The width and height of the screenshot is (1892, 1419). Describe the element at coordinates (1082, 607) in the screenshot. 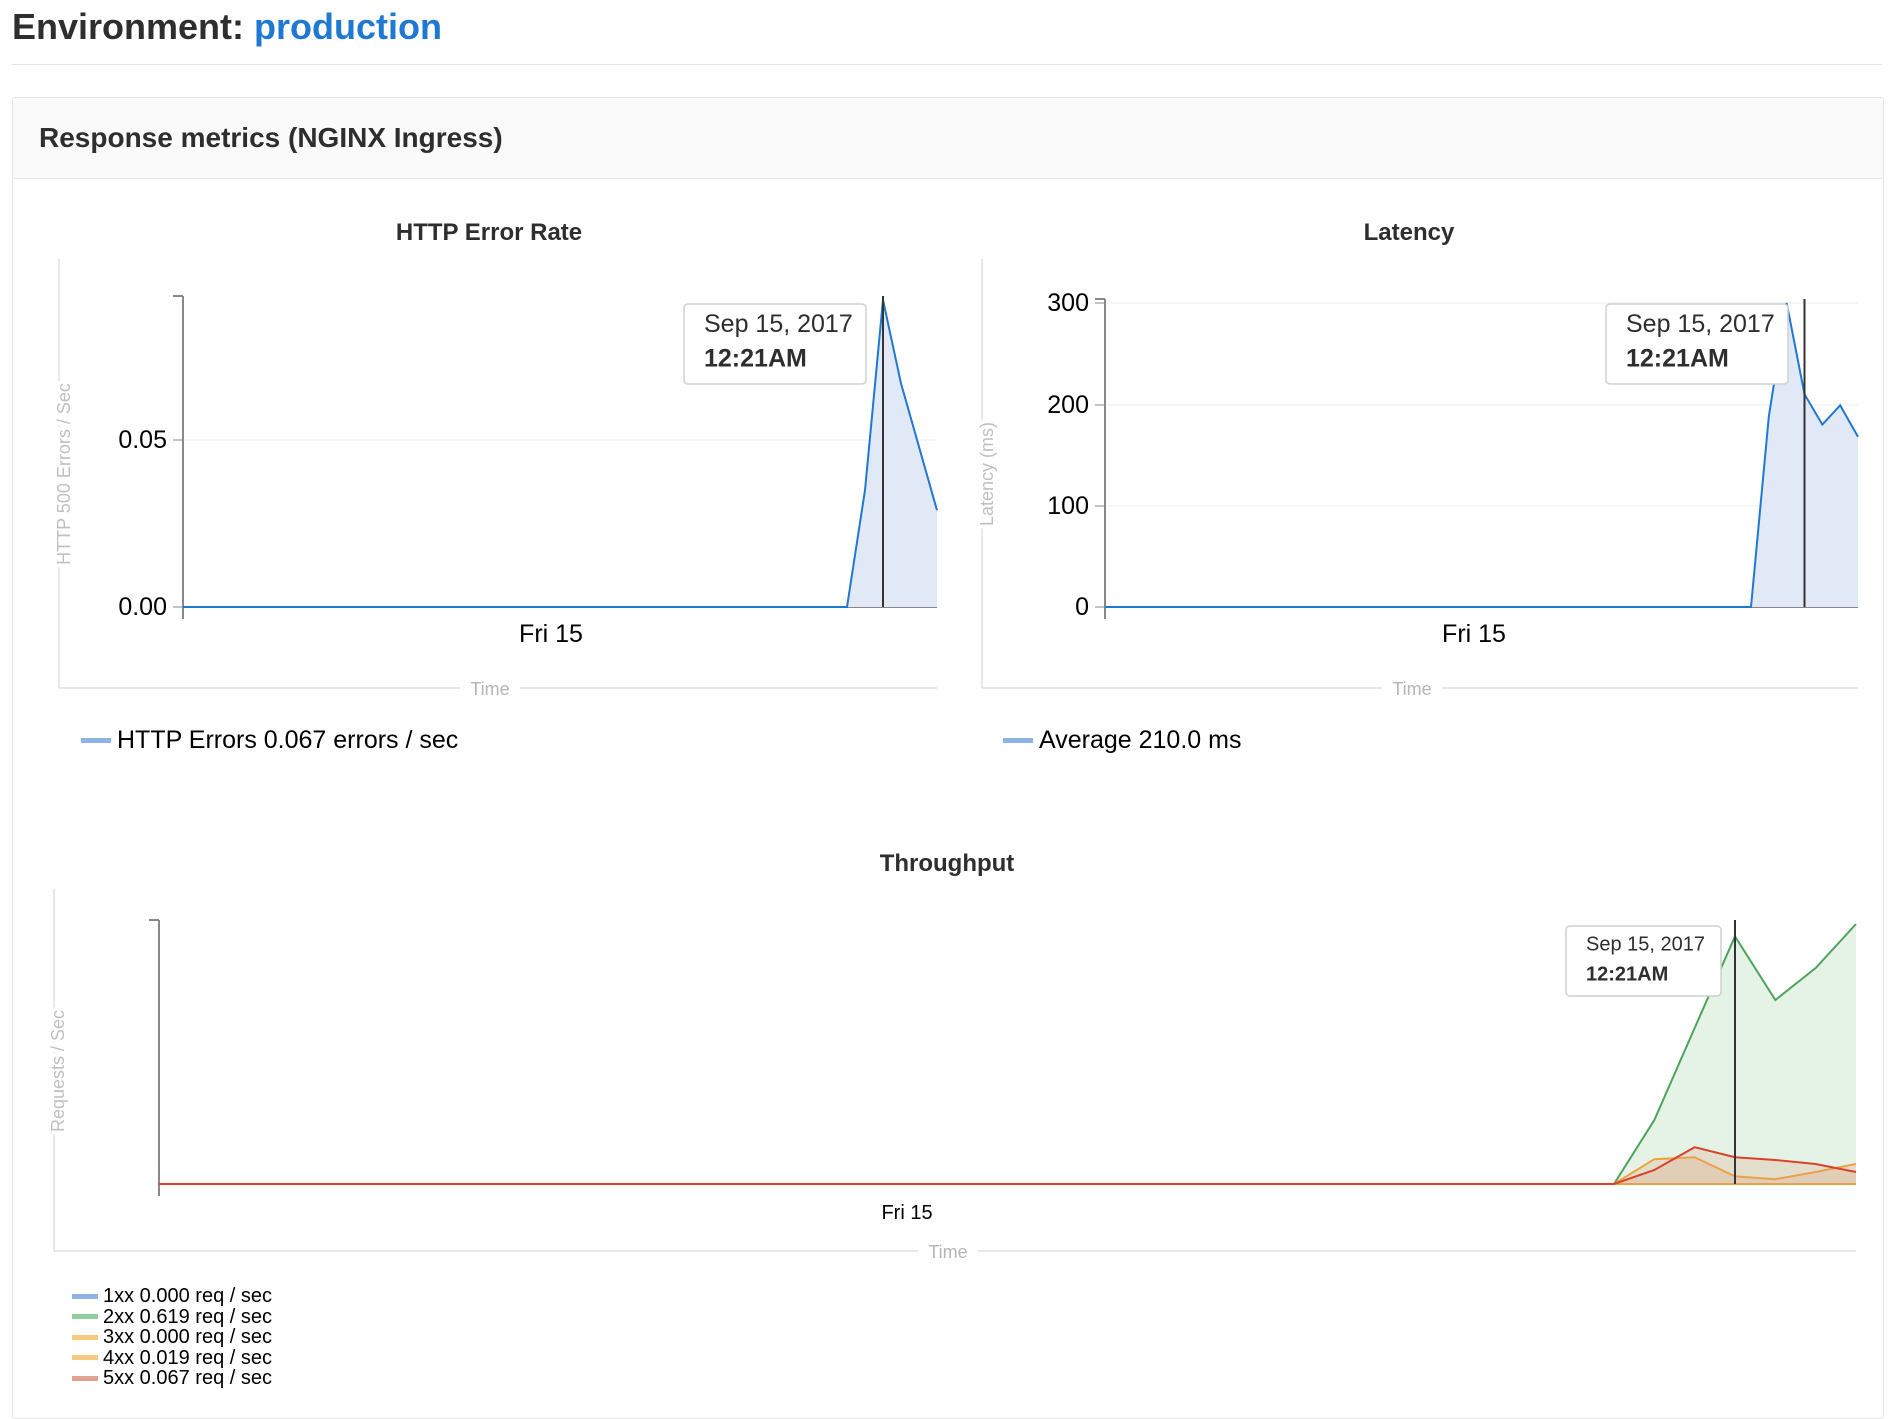

I see `y-tick-label: 0` at that location.